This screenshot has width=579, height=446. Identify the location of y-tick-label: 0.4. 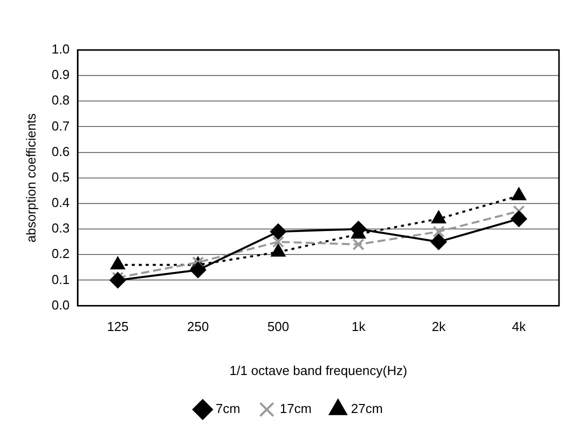
(61, 202).